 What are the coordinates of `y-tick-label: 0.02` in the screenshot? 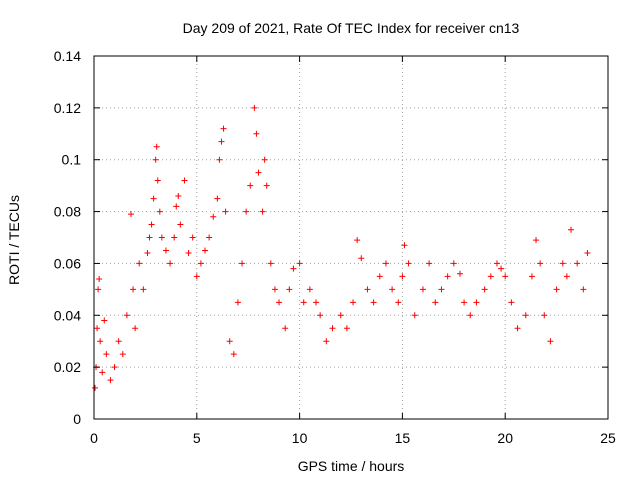 It's located at (67, 367).